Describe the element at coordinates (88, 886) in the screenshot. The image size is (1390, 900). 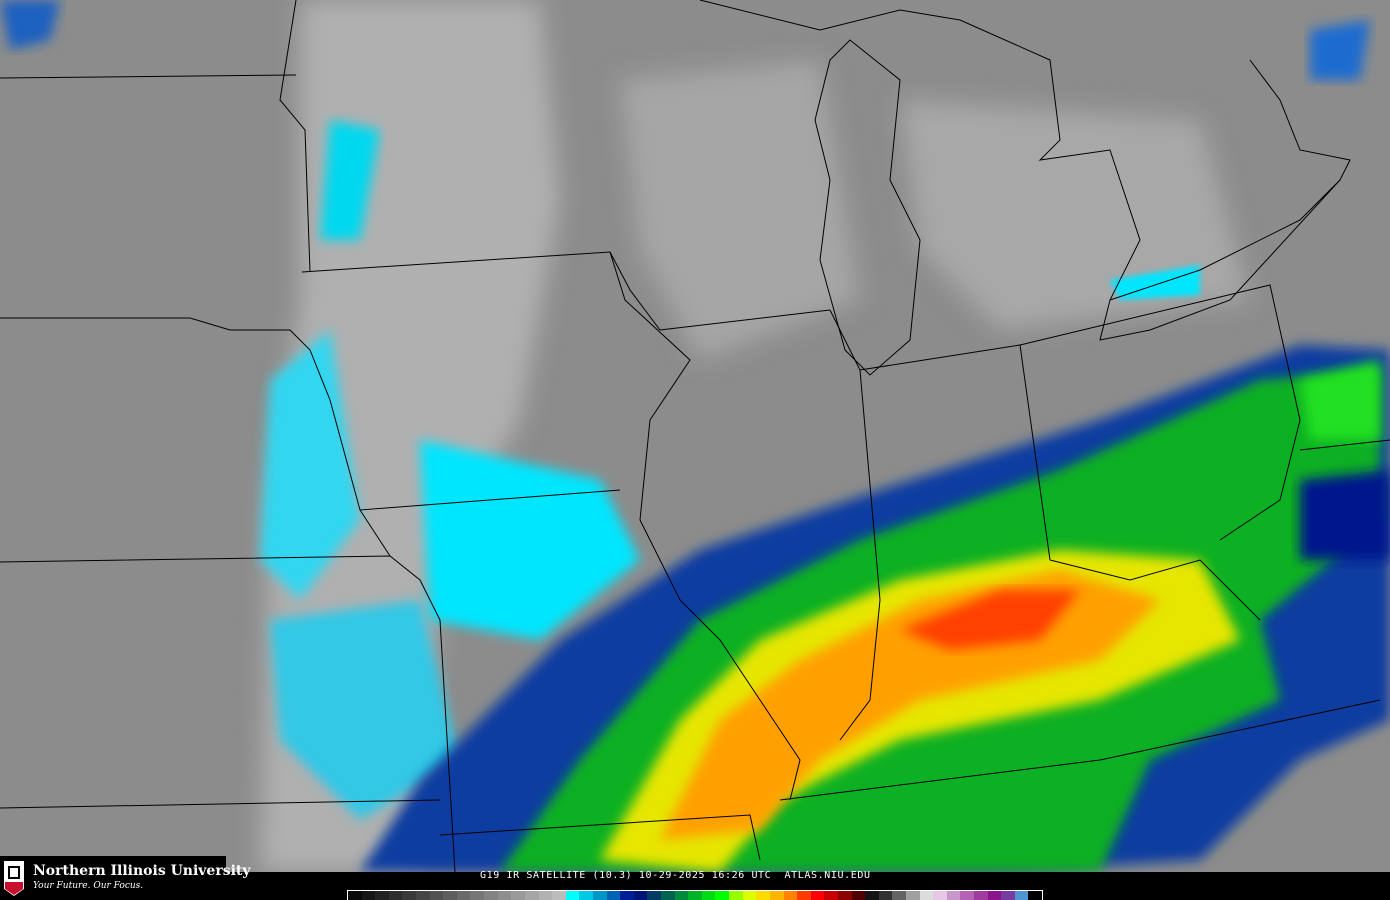
I see `university-tagline: Your Future. Our Focus.` at that location.